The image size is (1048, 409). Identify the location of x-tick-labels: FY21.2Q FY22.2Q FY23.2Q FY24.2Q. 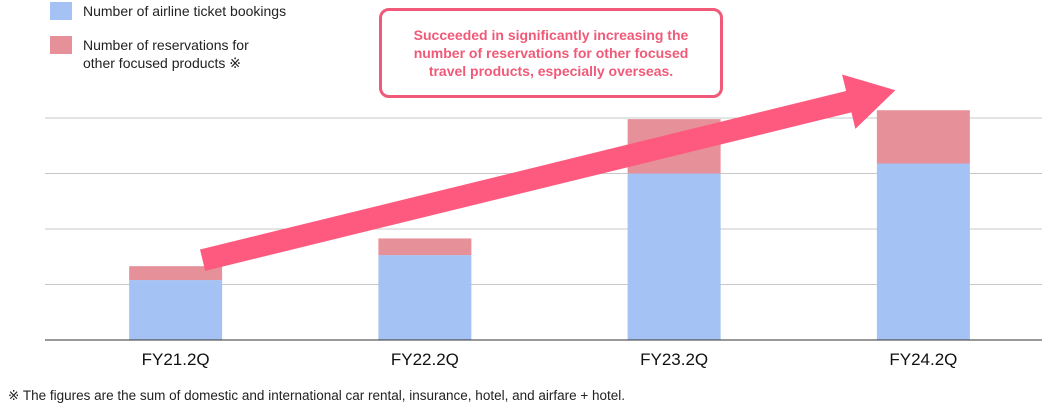
(550, 359).